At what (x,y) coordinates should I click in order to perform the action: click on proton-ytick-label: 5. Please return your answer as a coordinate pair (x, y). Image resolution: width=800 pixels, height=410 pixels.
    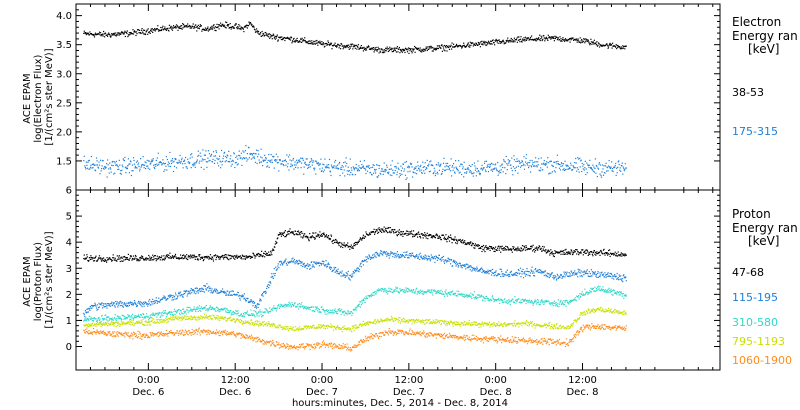
    Looking at the image, I should click on (69, 217).